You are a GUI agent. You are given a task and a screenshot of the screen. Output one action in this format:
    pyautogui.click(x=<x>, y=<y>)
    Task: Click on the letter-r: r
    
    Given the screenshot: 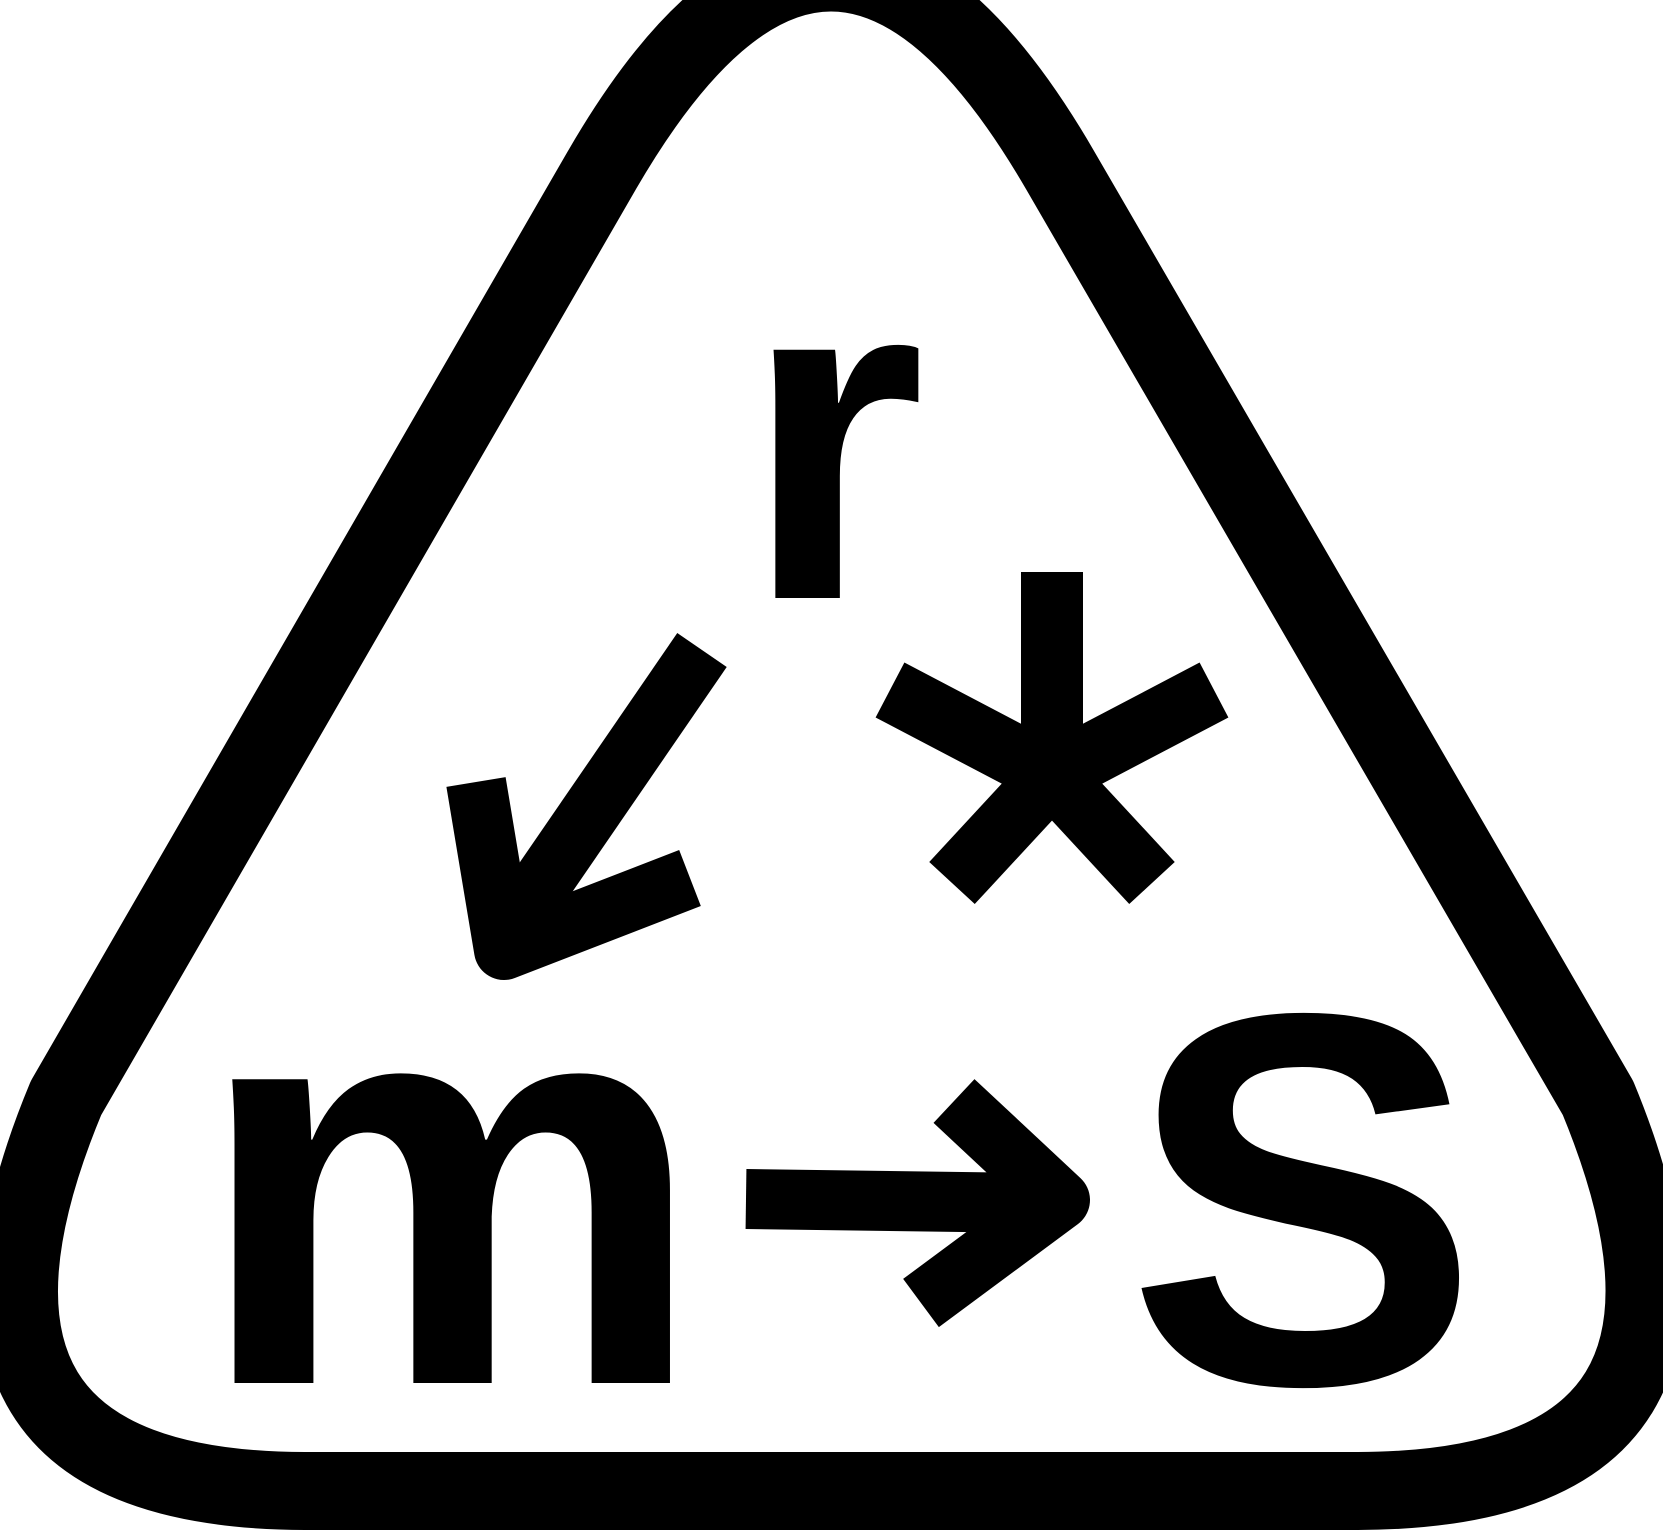 What is the action you would take?
    pyautogui.click(x=834, y=435)
    